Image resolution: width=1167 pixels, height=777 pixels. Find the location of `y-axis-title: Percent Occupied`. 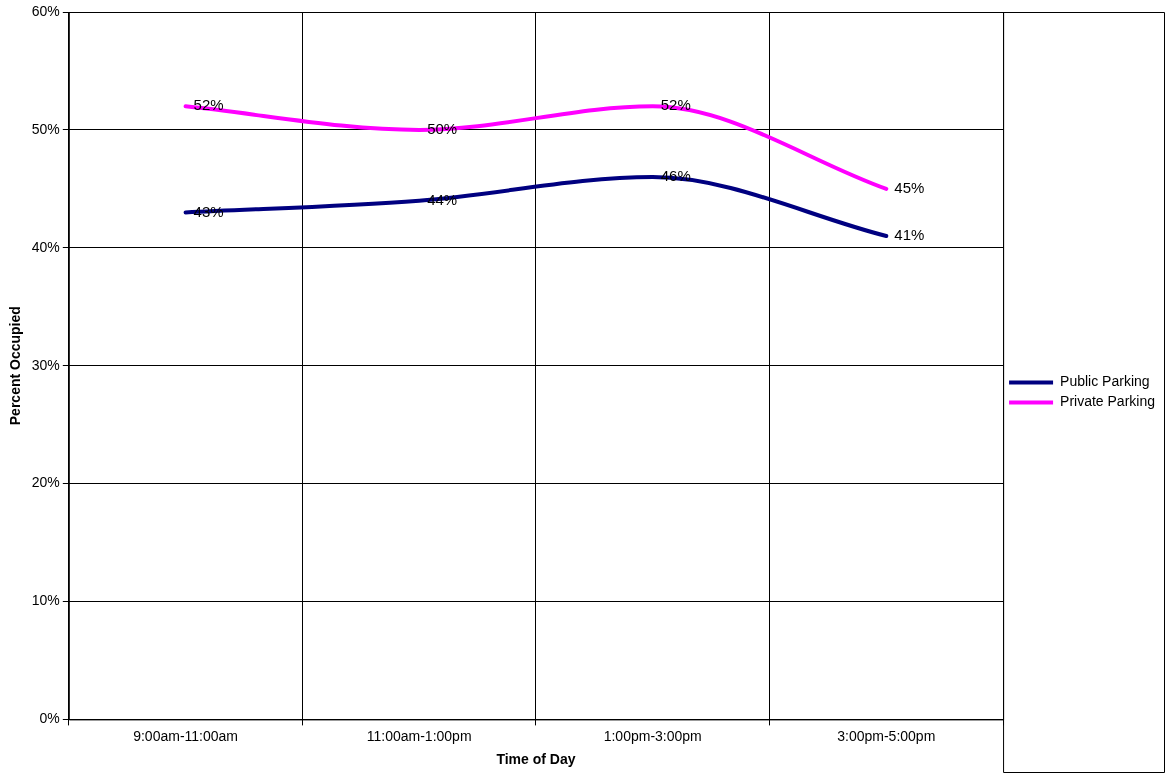

y-axis-title: Percent Occupied is located at coordinates (15, 366).